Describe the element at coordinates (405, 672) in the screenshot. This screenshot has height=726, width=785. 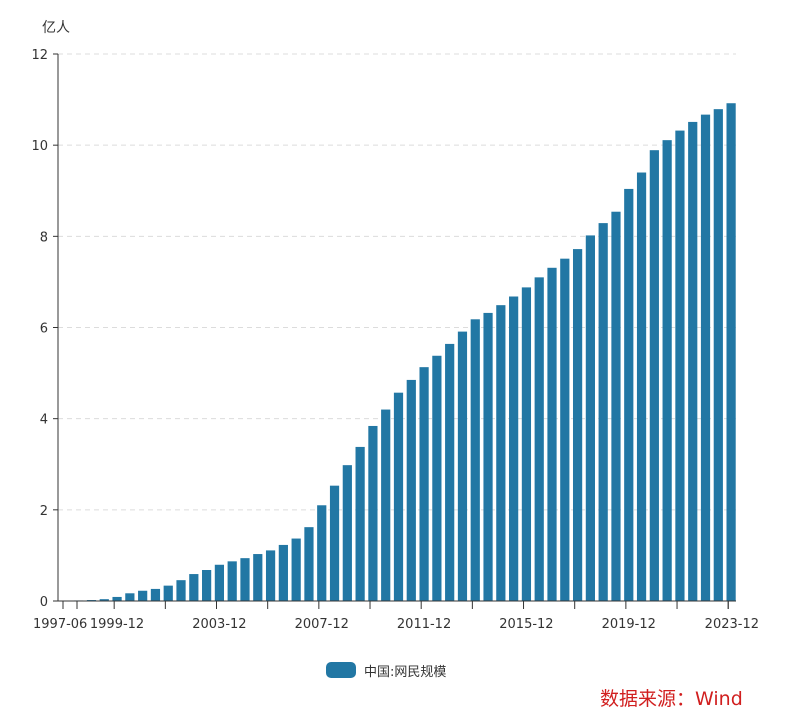
I see `legend-label: 中国:网民规模` at that location.